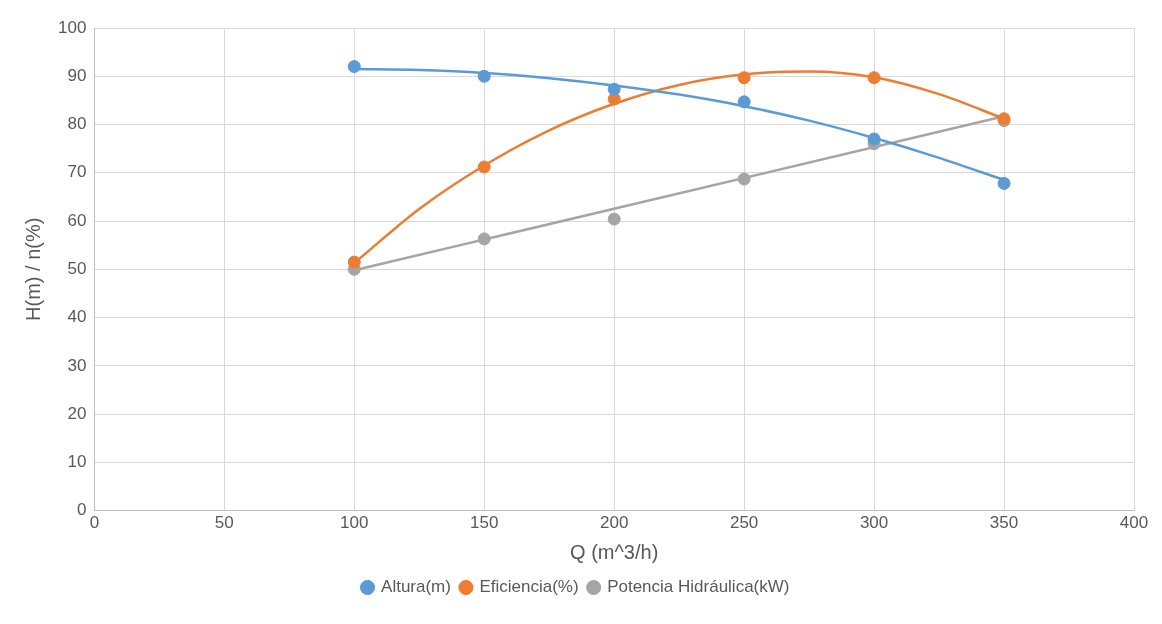 The image size is (1162, 624). I want to click on x-tick-label: 300, so click(874, 523).